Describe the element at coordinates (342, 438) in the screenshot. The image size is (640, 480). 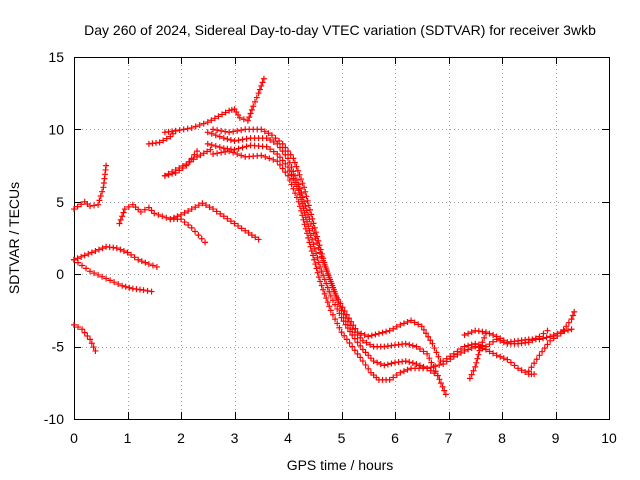
I see `x-tick-label: 5` at that location.